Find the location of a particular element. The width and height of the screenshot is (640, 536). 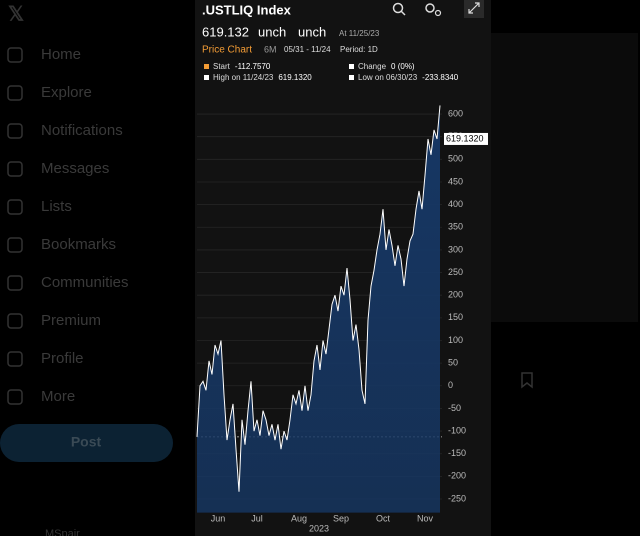

nav-item: Lists is located at coordinates (56, 206).